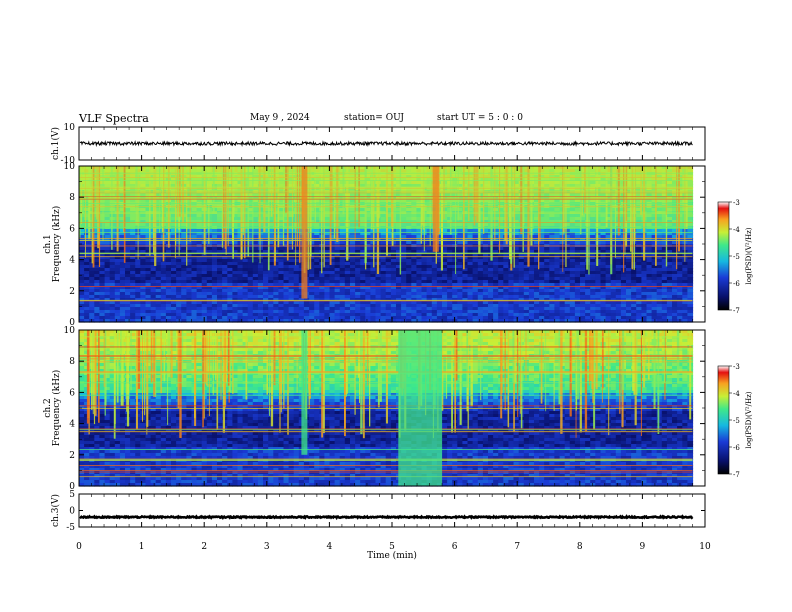 This screenshot has width=792, height=612. What do you see at coordinates (72, 198) in the screenshot?
I see `y-tick-label-ch1: 8` at bounding box center [72, 198].